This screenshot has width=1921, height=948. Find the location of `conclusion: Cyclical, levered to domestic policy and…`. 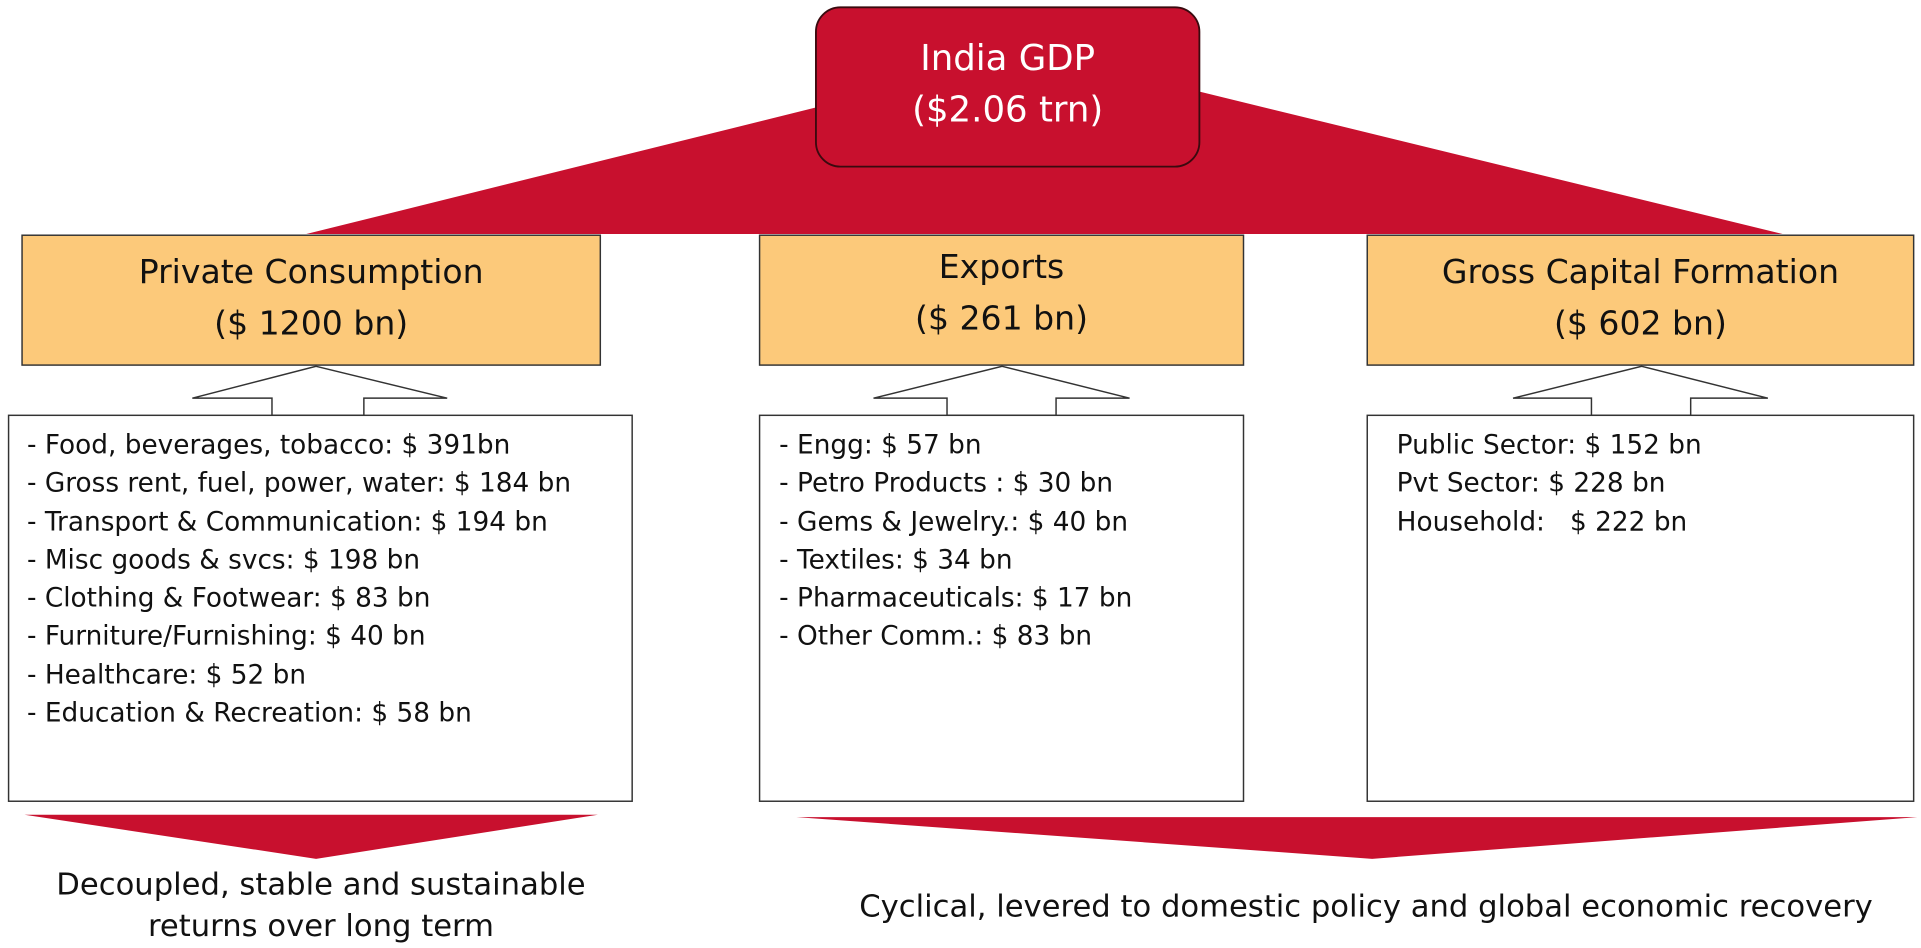

conclusion: Cyclical, levered to domestic policy and… is located at coordinates (1352, 907).